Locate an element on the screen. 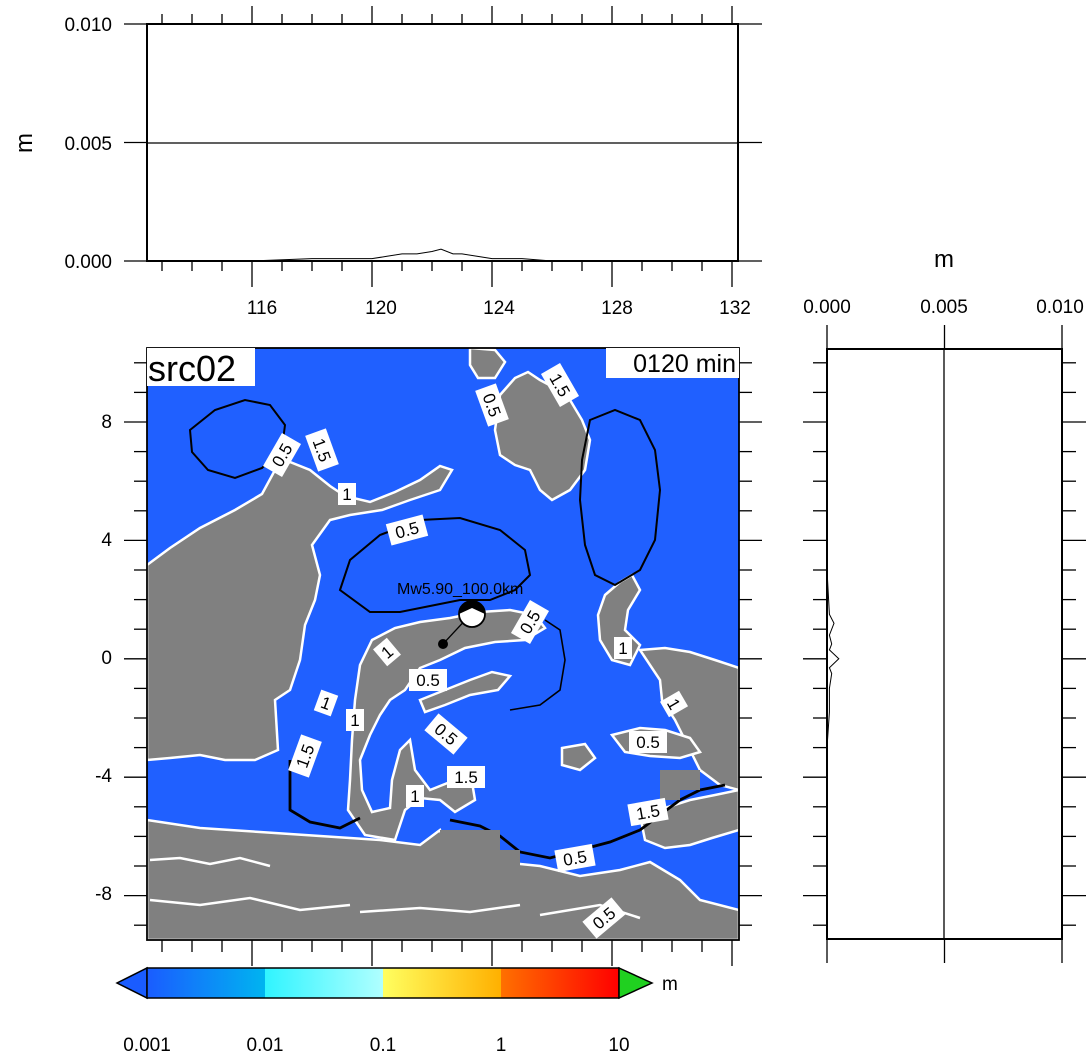 Image resolution: width=1088 pixels, height=1058 pixels. colorbar-tick-label: 10 is located at coordinates (618, 1045).